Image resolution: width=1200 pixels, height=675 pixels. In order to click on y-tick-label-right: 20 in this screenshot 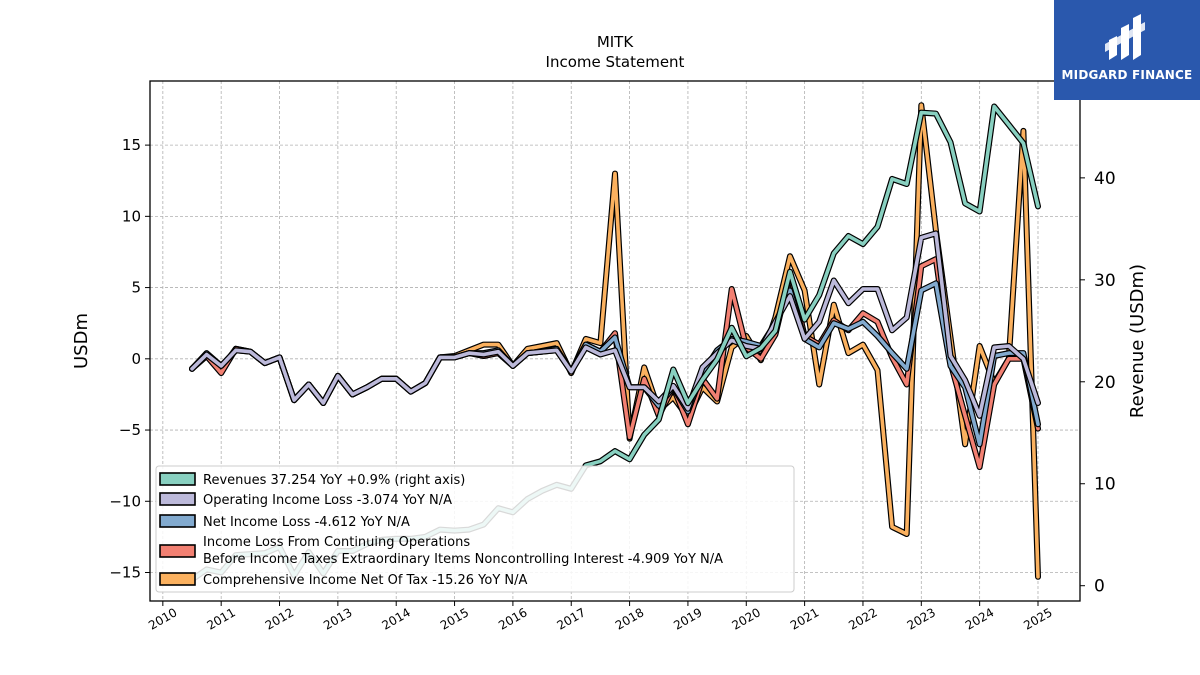, I will do `click(1105, 383)`.